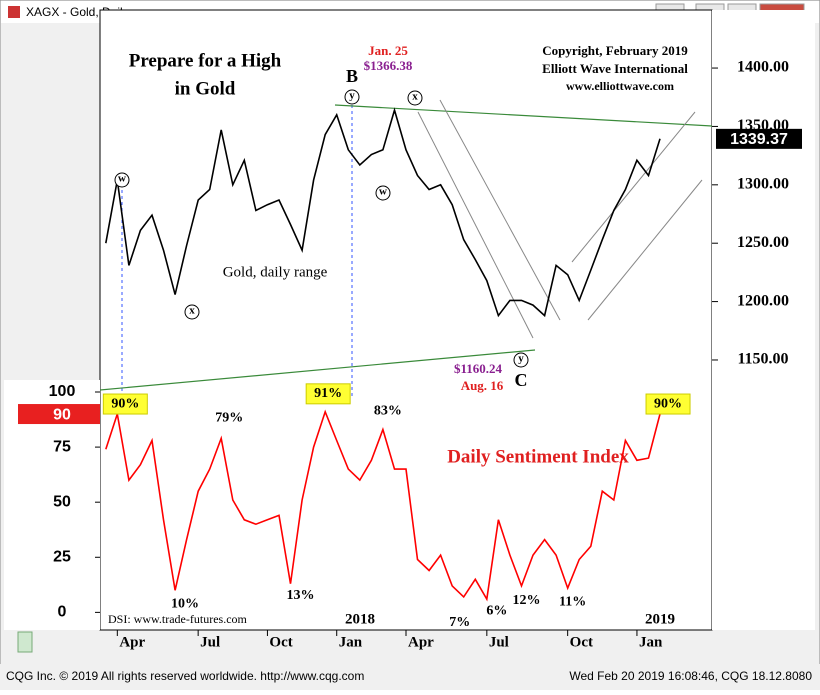 Image resolution: width=820 pixels, height=695 pixels. What do you see at coordinates (763, 183) in the screenshot?
I see `y-tick-label: 1300.00` at bounding box center [763, 183].